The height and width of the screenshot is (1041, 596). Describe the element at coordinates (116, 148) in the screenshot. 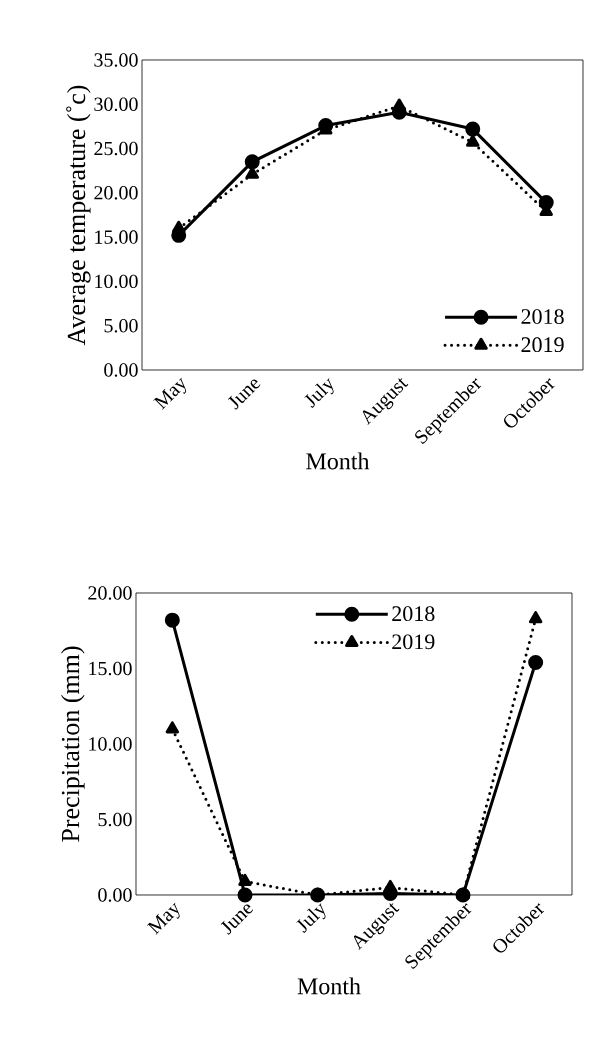

I see `y-tick-label: 25.00` at that location.